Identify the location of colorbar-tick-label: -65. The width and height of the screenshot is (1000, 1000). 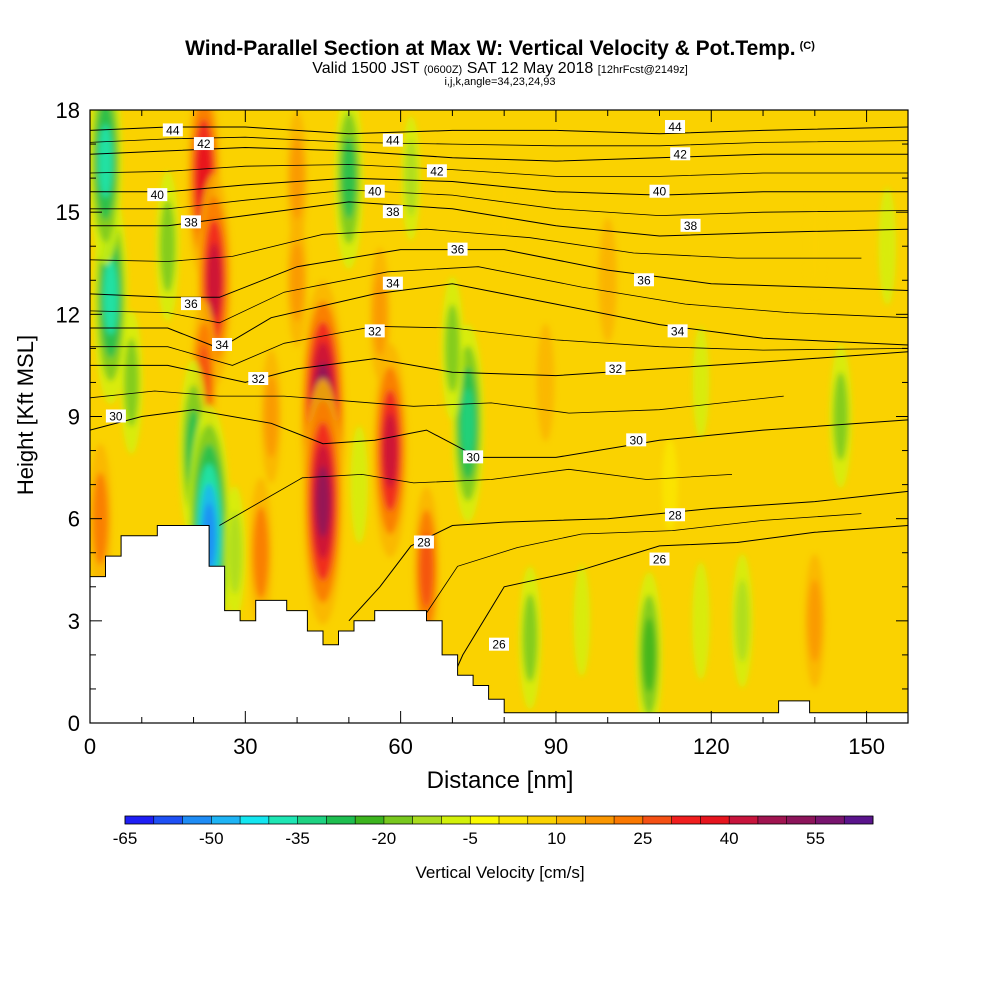
(125, 838).